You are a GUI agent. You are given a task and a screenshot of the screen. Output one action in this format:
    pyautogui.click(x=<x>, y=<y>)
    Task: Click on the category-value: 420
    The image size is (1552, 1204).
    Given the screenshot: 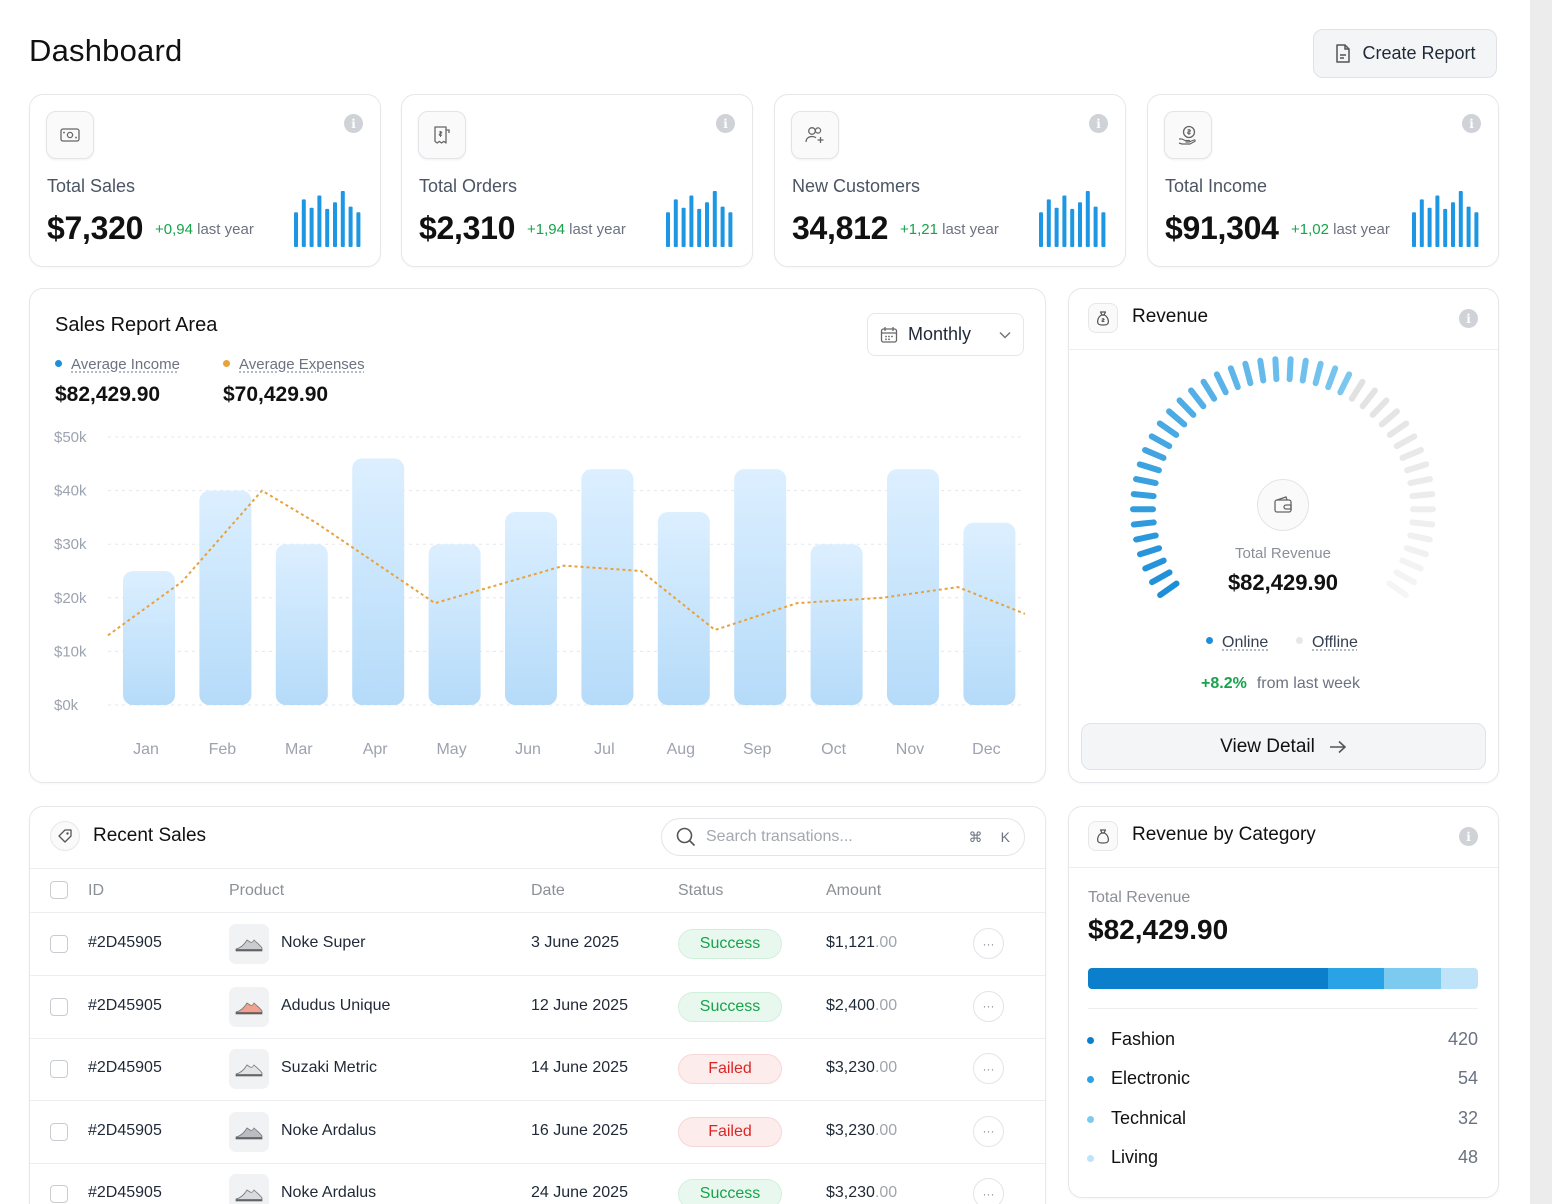 What is the action you would take?
    pyautogui.click(x=1462, y=1039)
    